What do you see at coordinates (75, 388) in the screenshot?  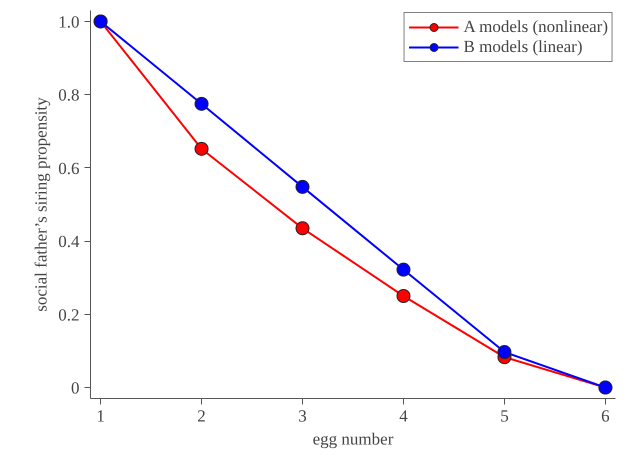 I see `y-tick-label: 0` at bounding box center [75, 388].